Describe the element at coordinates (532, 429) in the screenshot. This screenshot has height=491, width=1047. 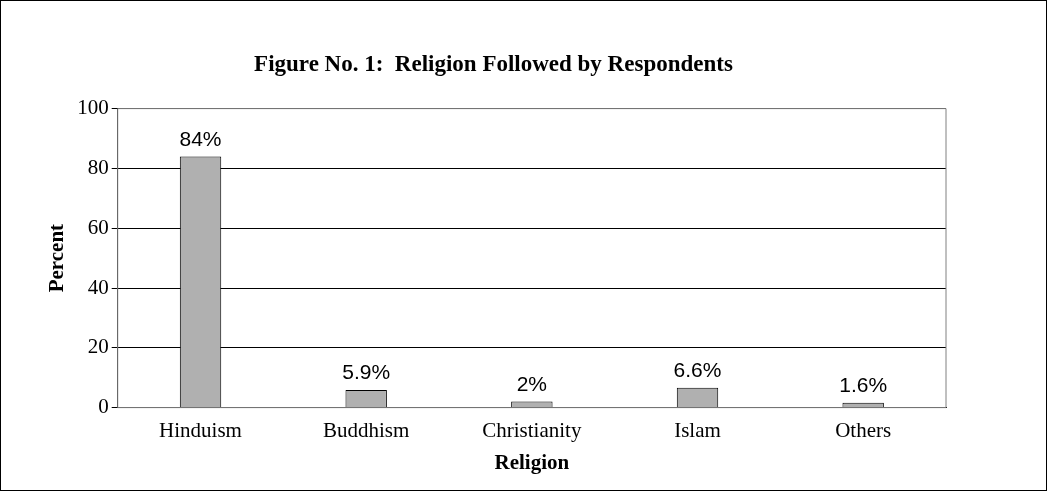
I see `x-tick-label: Christianity` at that location.